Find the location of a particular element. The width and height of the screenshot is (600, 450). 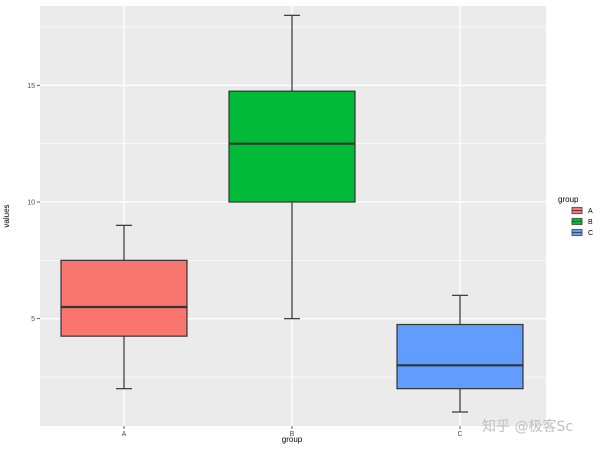

legend: group ABC is located at coordinates (575, 216).